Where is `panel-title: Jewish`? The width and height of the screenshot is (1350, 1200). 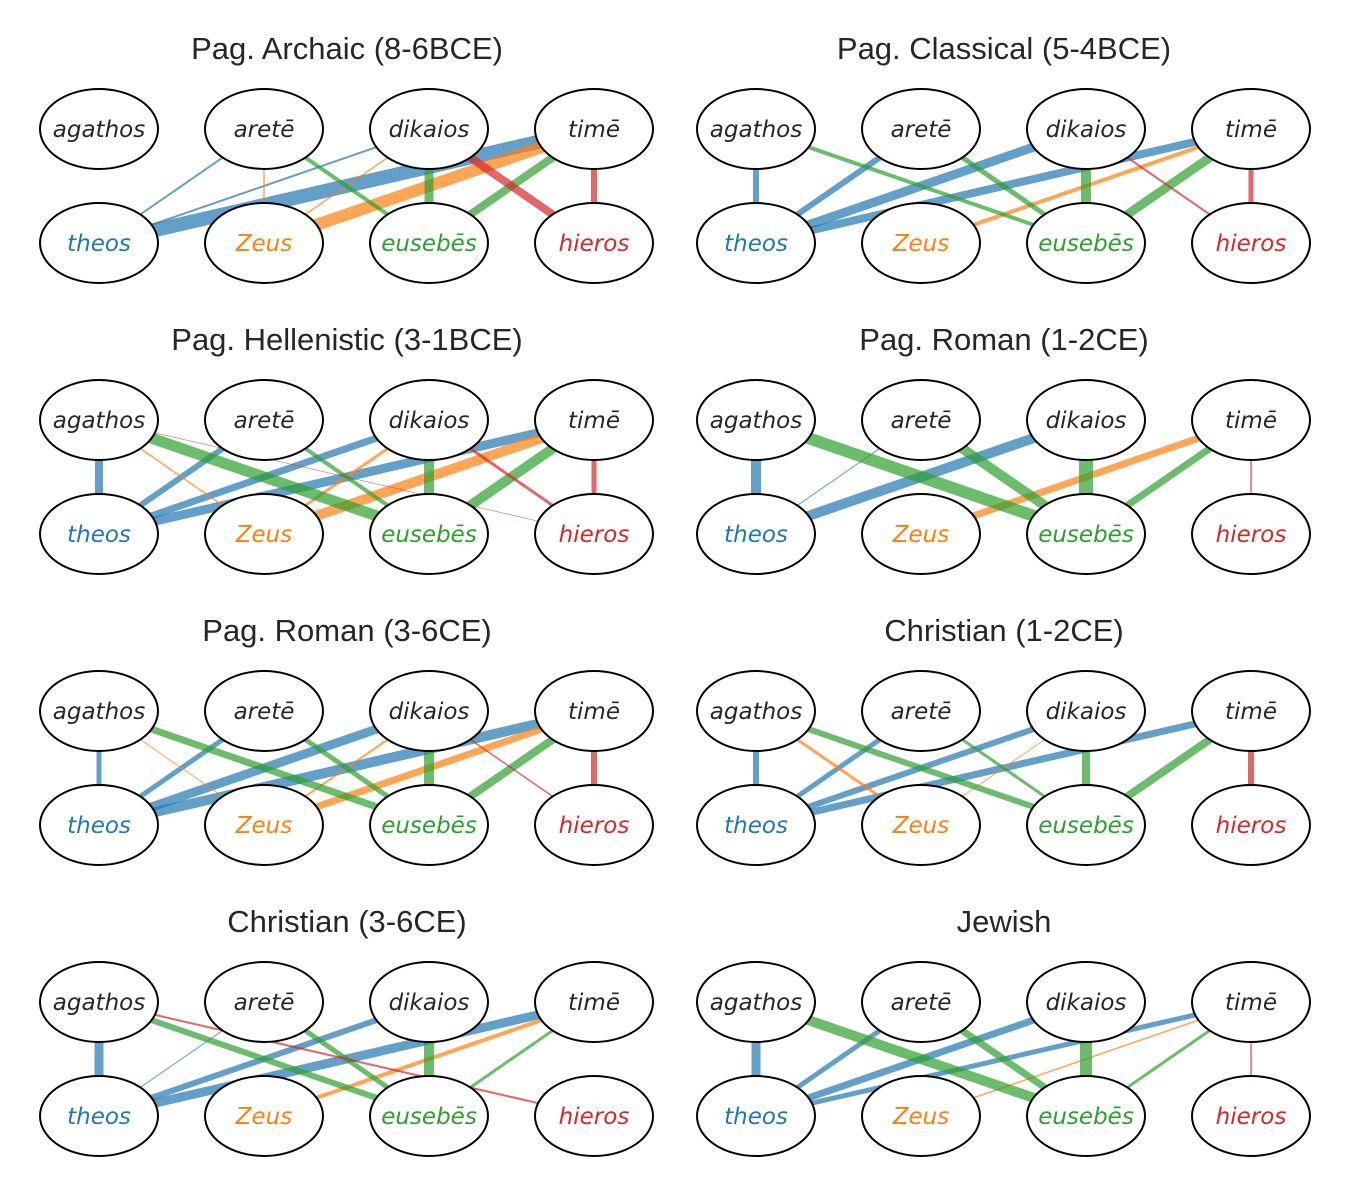
panel-title: Jewish is located at coordinates (1004, 921).